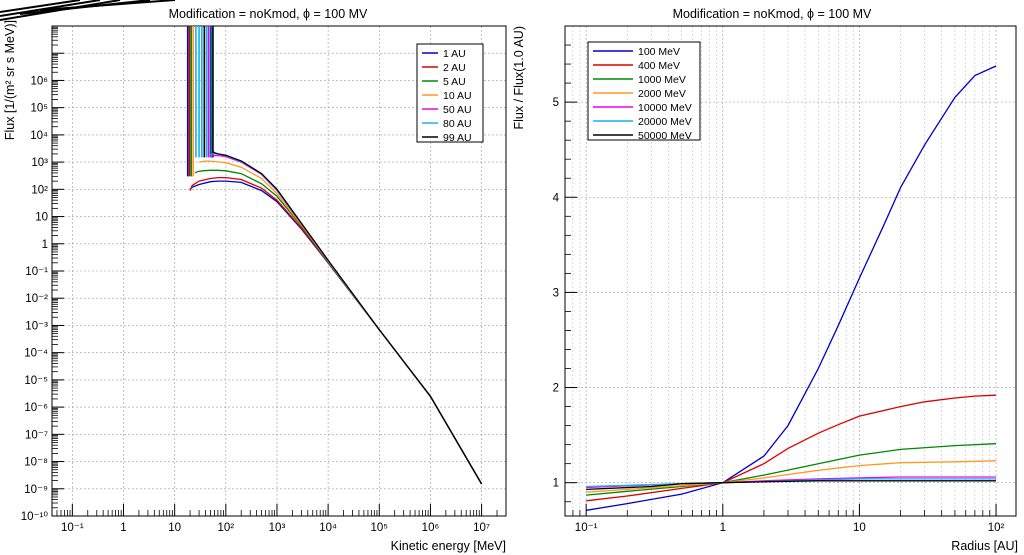 The image size is (1024, 555). Describe the element at coordinates (659, 52) in the screenshot. I see `right-legend-label: 100 MeV` at that location.